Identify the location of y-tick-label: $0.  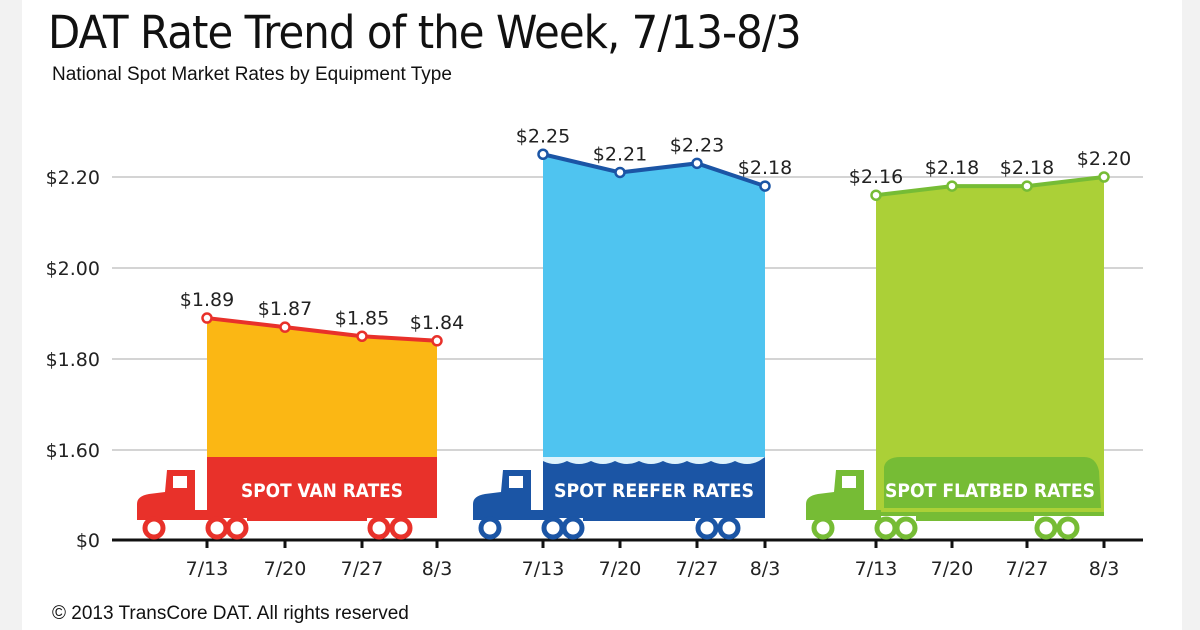
(88, 541).